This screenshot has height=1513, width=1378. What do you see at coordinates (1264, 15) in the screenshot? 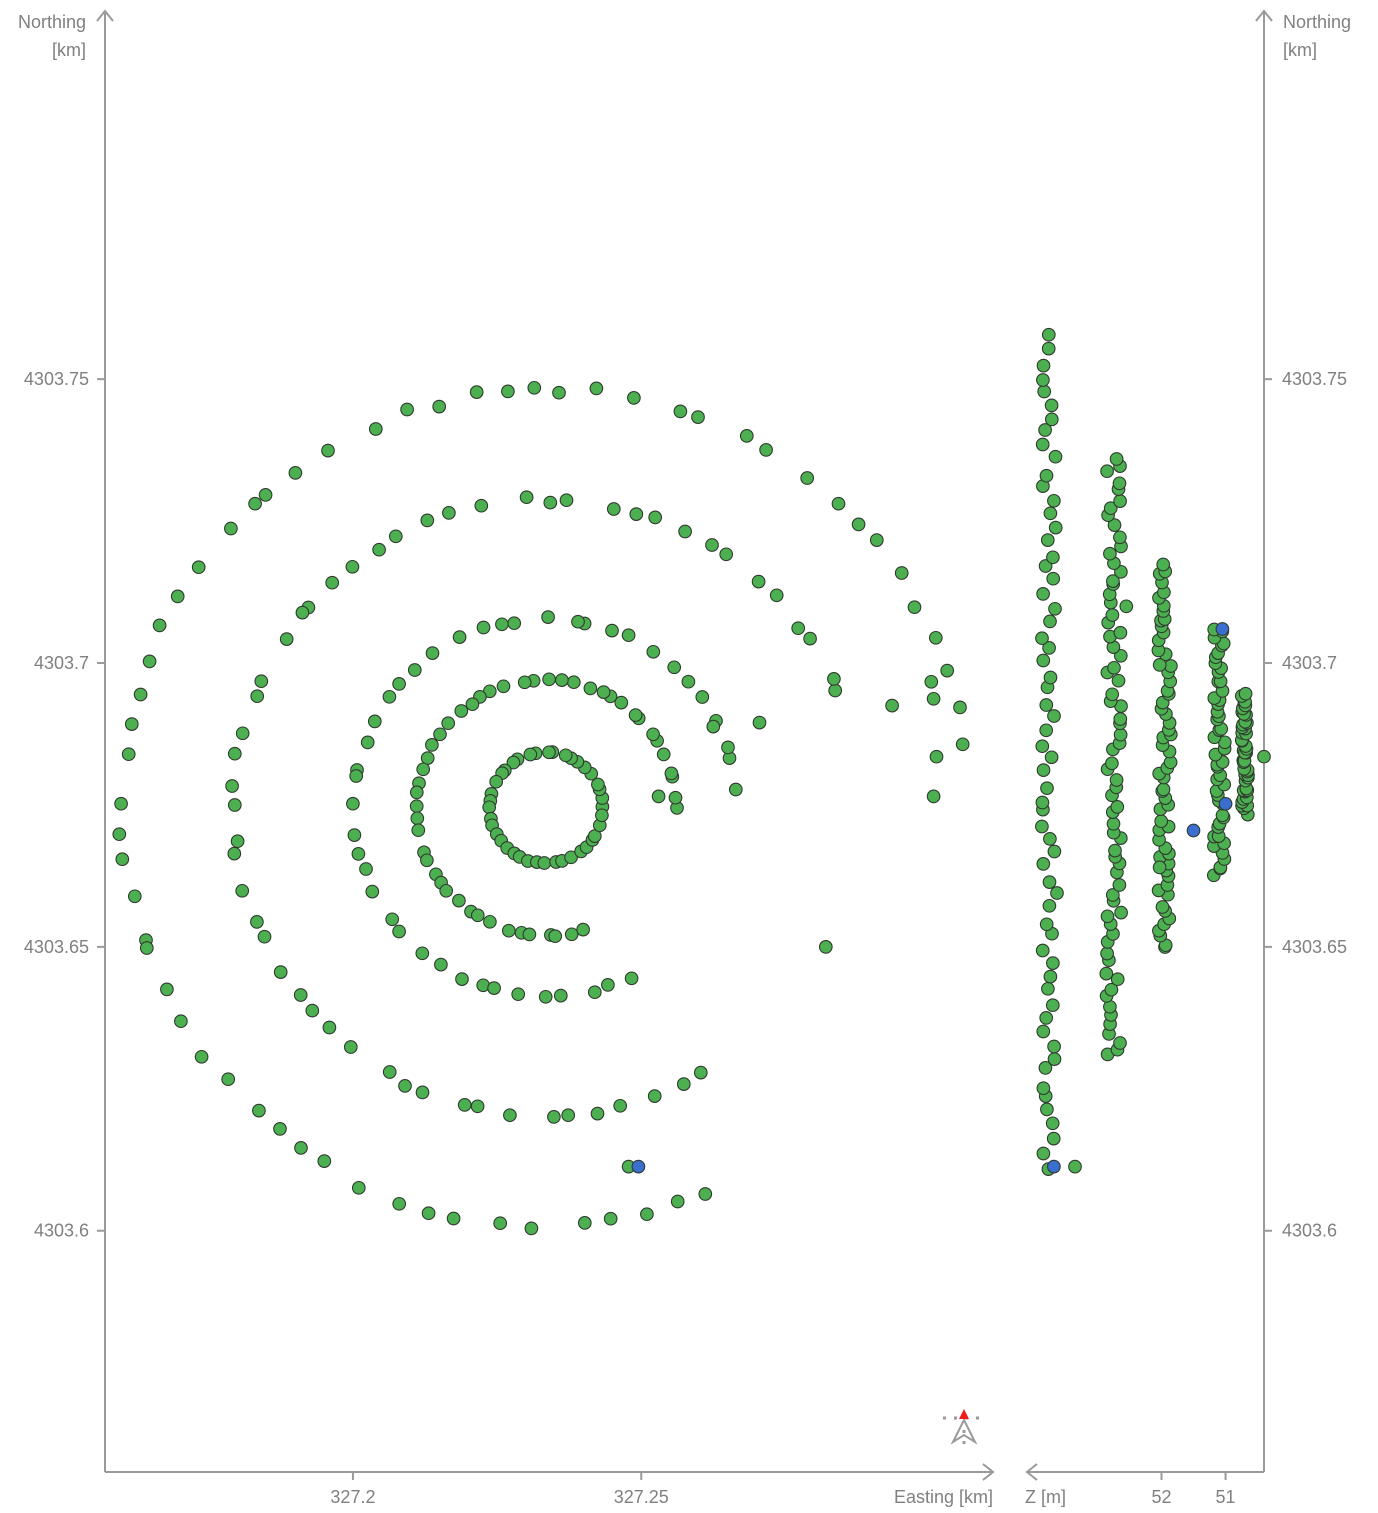
I see `right-y-axis-arrow` at bounding box center [1264, 15].